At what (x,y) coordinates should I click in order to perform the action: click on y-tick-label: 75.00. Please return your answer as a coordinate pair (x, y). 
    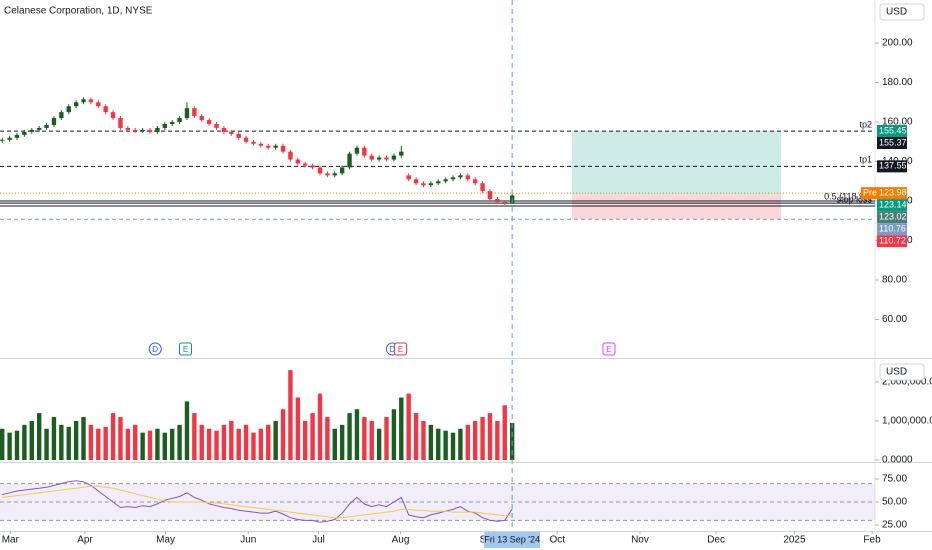
    Looking at the image, I should click on (894, 479).